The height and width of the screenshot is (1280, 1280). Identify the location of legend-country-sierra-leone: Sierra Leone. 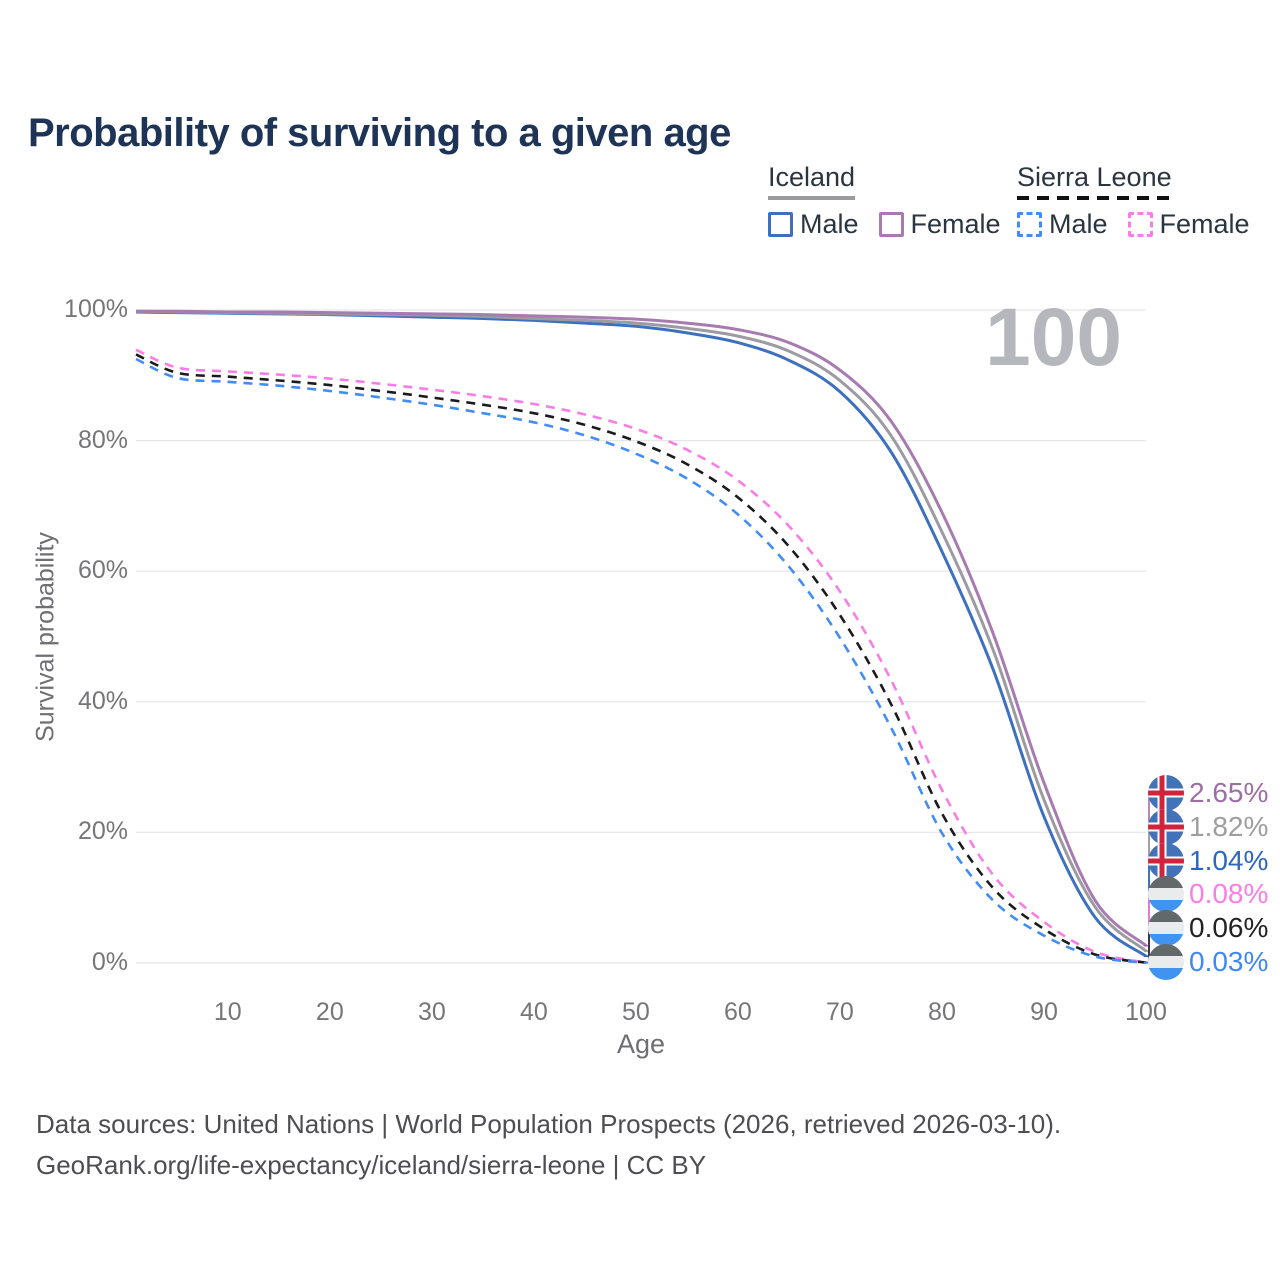
(1094, 177).